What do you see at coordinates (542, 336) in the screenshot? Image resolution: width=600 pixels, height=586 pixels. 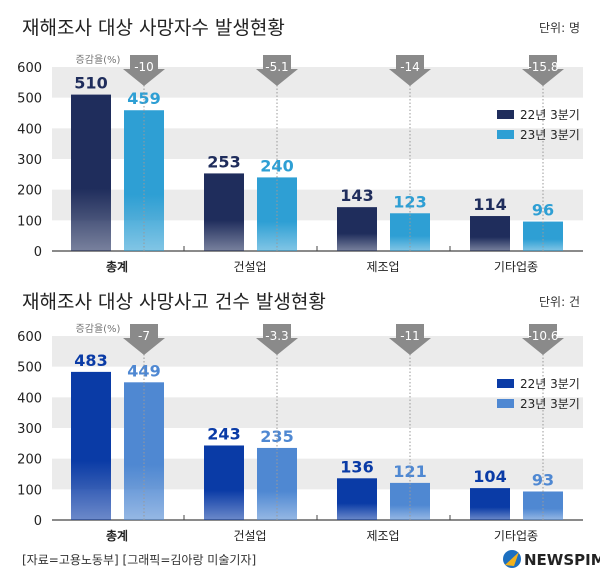 I see `change-rate-value: -10.6` at bounding box center [542, 336].